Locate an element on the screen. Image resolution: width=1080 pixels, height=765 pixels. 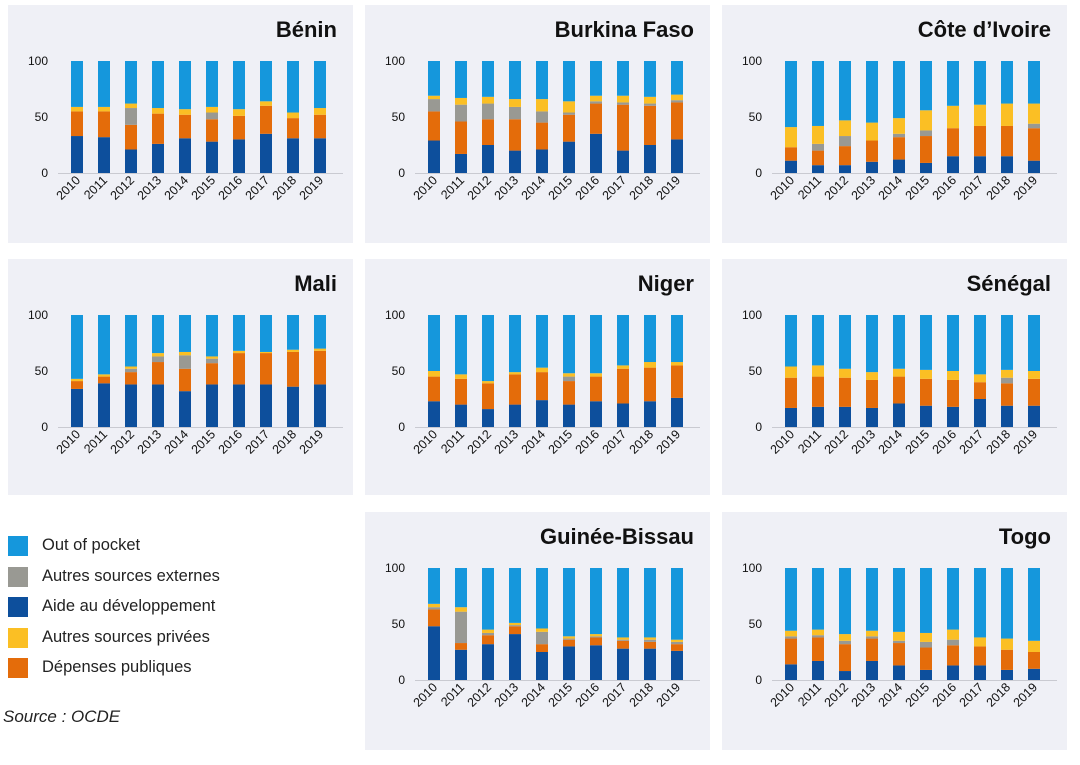
y-tick-label: 50 is located at coordinates (399, 624).